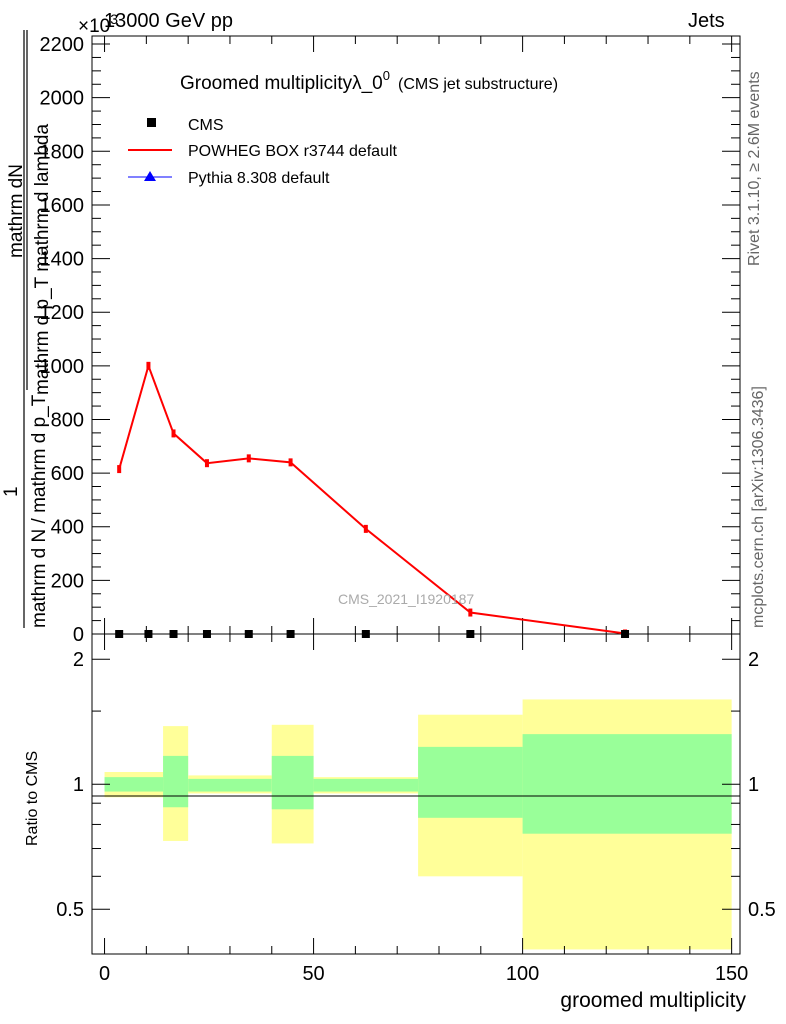 This screenshot has width=786, height=1024. Describe the element at coordinates (39, 511) in the screenshot. I see `y-label-outer-denominator: mathrm d N / mathrm d p_T` at that location.